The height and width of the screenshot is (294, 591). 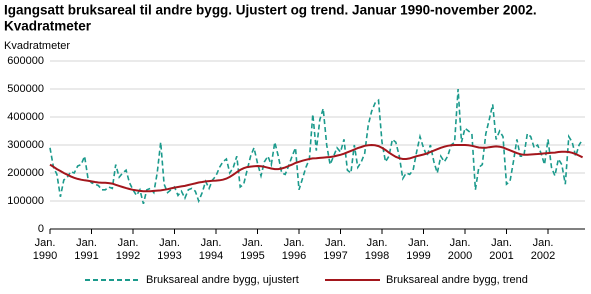 What do you see at coordinates (45, 249) in the screenshot?
I see `x-tick-label: Jan. 1990` at bounding box center [45, 249].